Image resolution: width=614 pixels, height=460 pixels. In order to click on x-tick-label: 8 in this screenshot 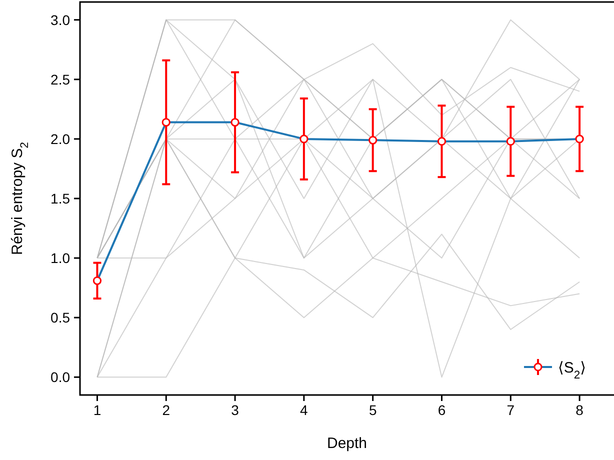, I will do `click(580, 410)`.